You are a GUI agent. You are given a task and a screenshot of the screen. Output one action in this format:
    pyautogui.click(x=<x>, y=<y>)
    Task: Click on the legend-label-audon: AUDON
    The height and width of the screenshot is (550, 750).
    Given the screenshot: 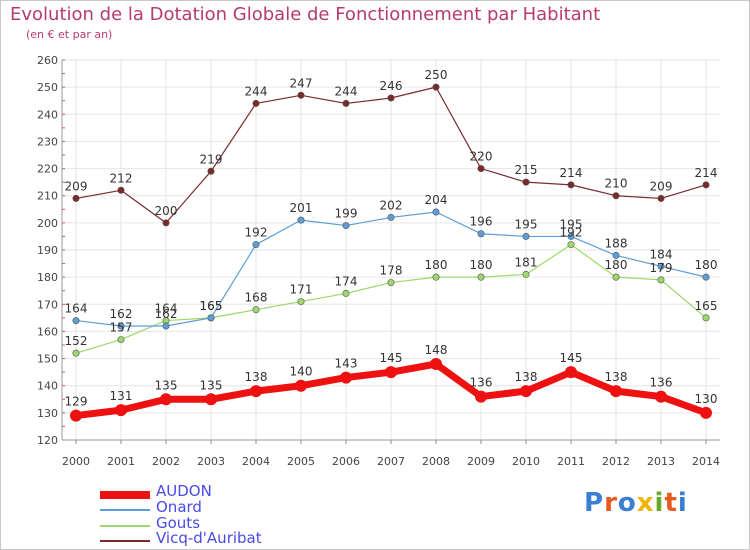 What is the action you would take?
    pyautogui.click(x=184, y=491)
    